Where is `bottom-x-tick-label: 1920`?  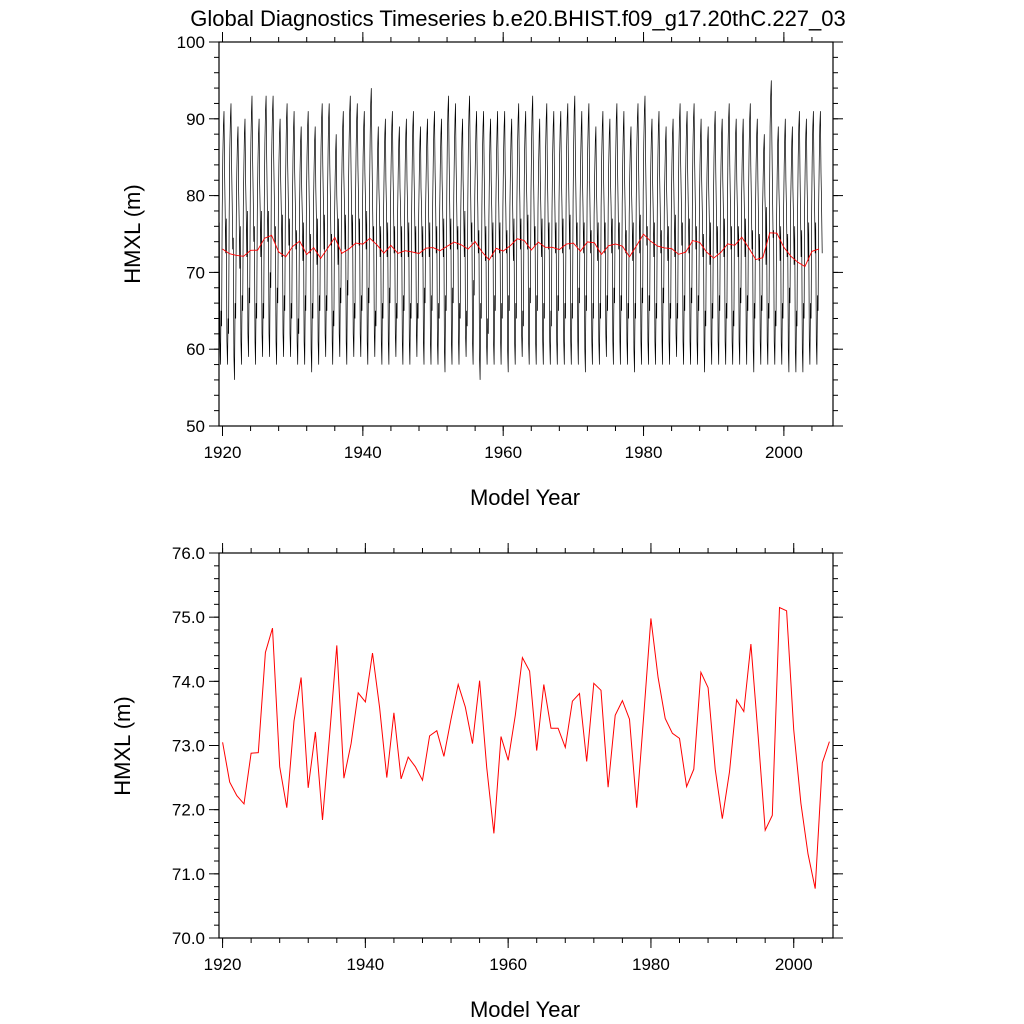 bottom-x-tick-label: 1920 is located at coordinates (223, 964).